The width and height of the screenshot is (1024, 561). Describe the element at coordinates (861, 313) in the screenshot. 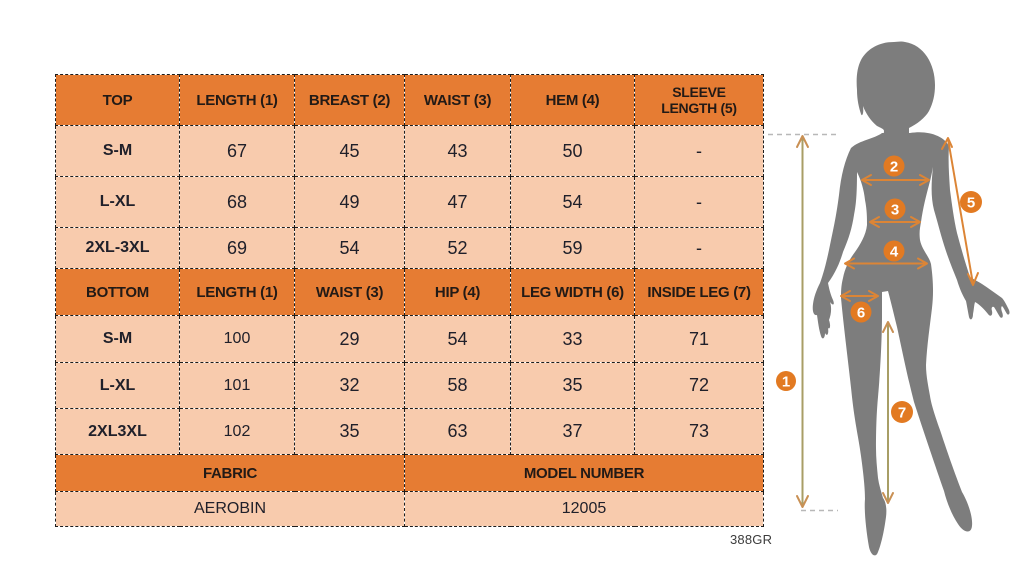

I see `svg-text: 6` at that location.